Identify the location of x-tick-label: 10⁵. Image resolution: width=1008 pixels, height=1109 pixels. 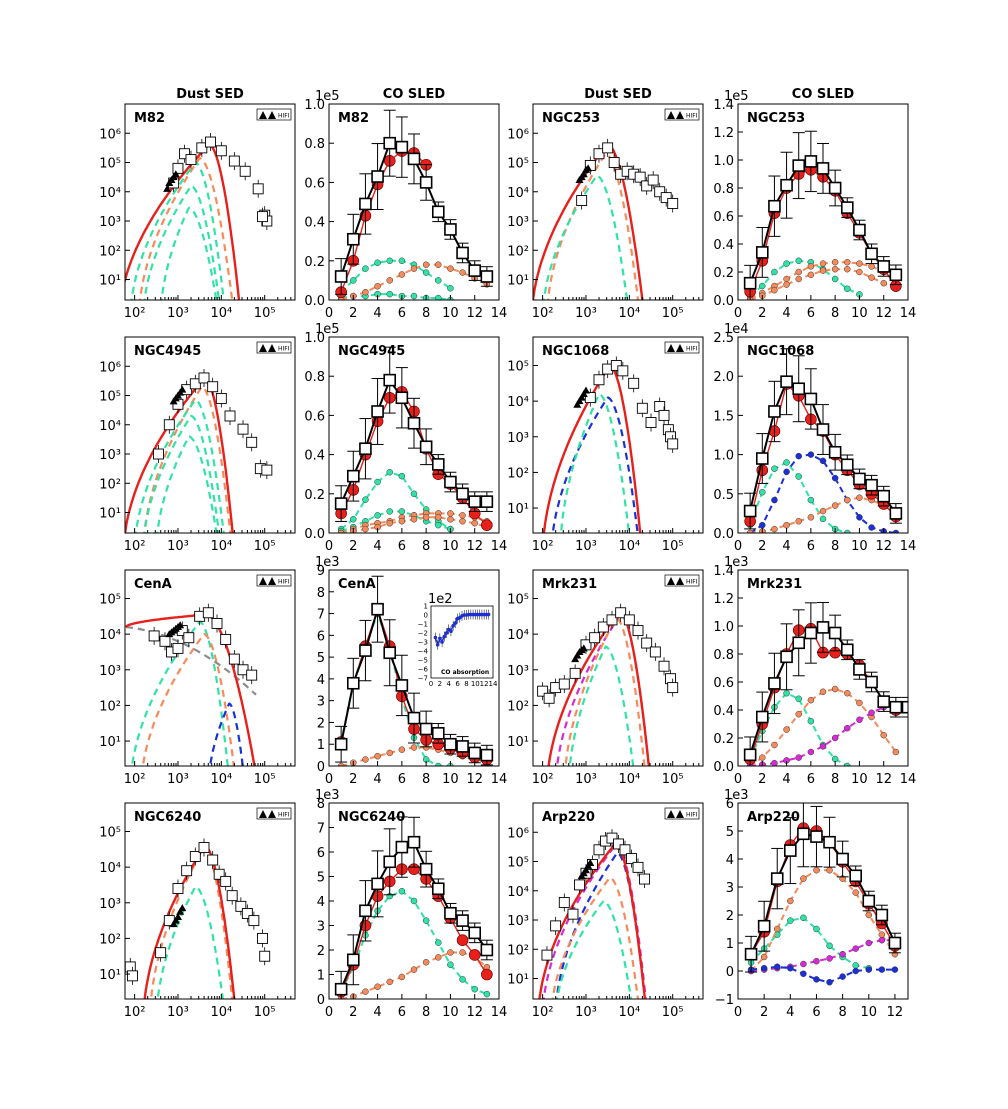
(265, 779).